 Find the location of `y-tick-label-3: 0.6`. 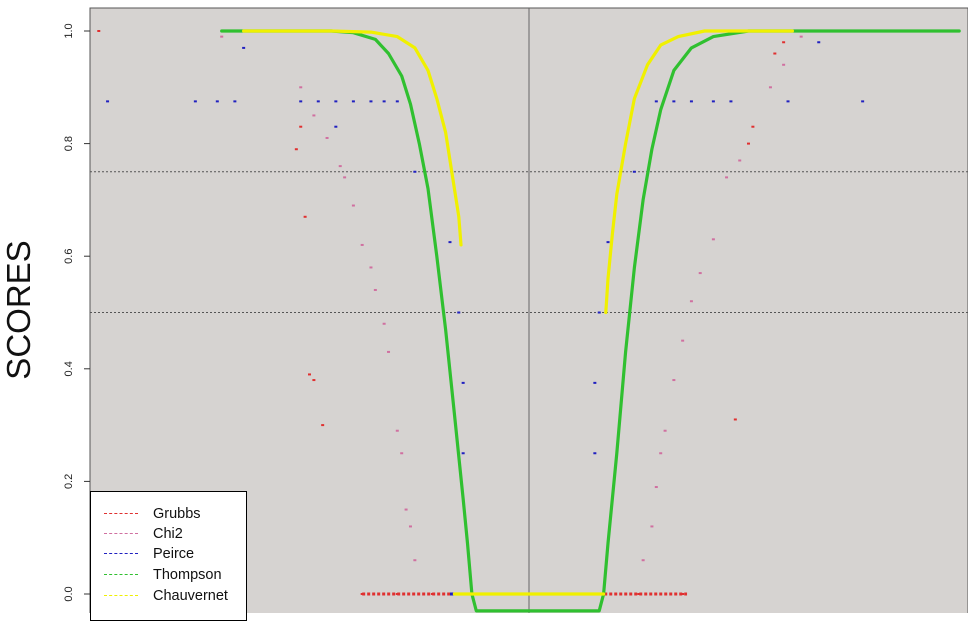

y-tick-label-3: 0.6 is located at coordinates (69, 256).